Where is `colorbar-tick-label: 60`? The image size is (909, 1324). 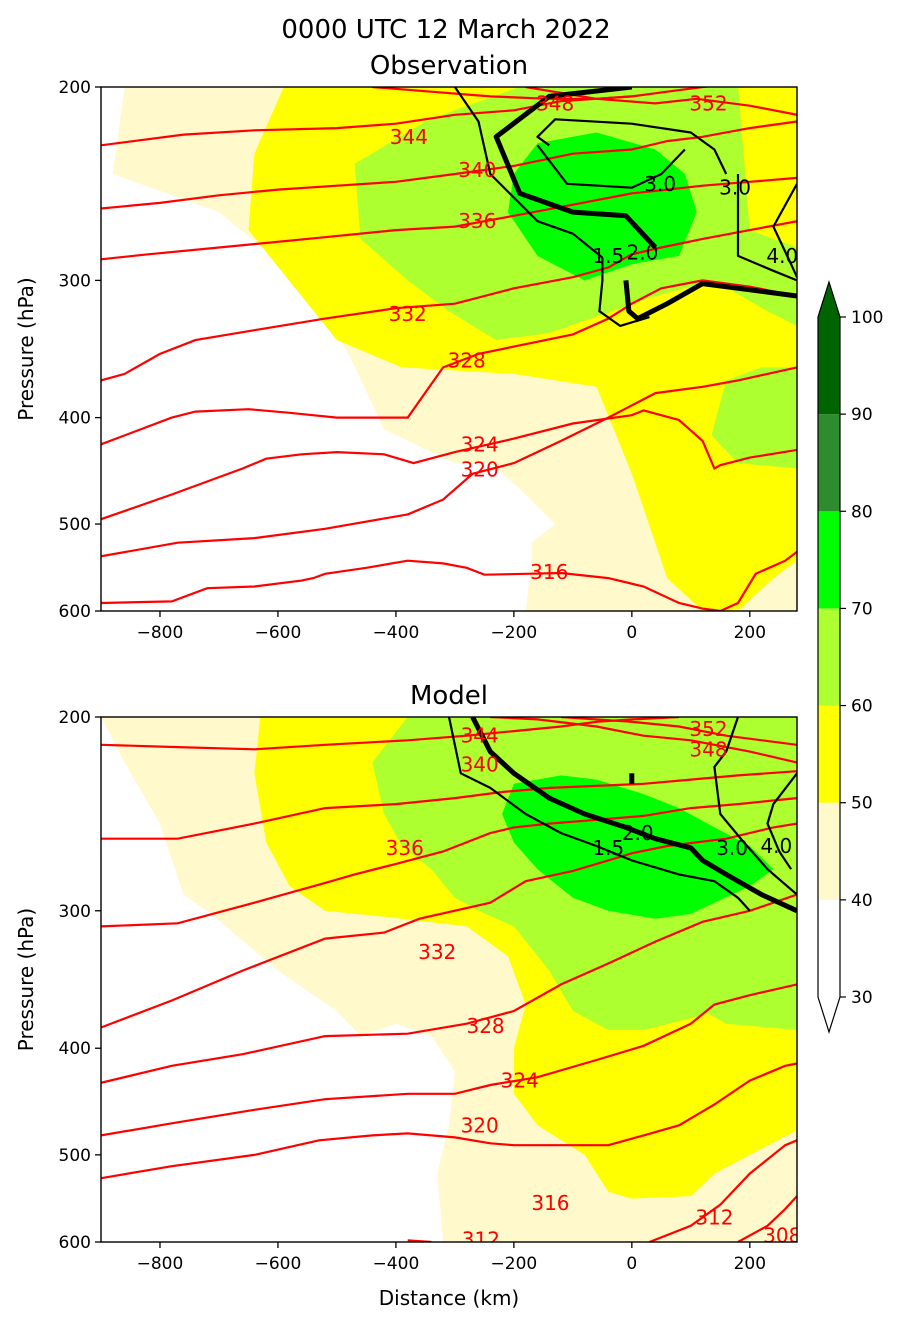 colorbar-tick-label: 60 is located at coordinates (862, 707).